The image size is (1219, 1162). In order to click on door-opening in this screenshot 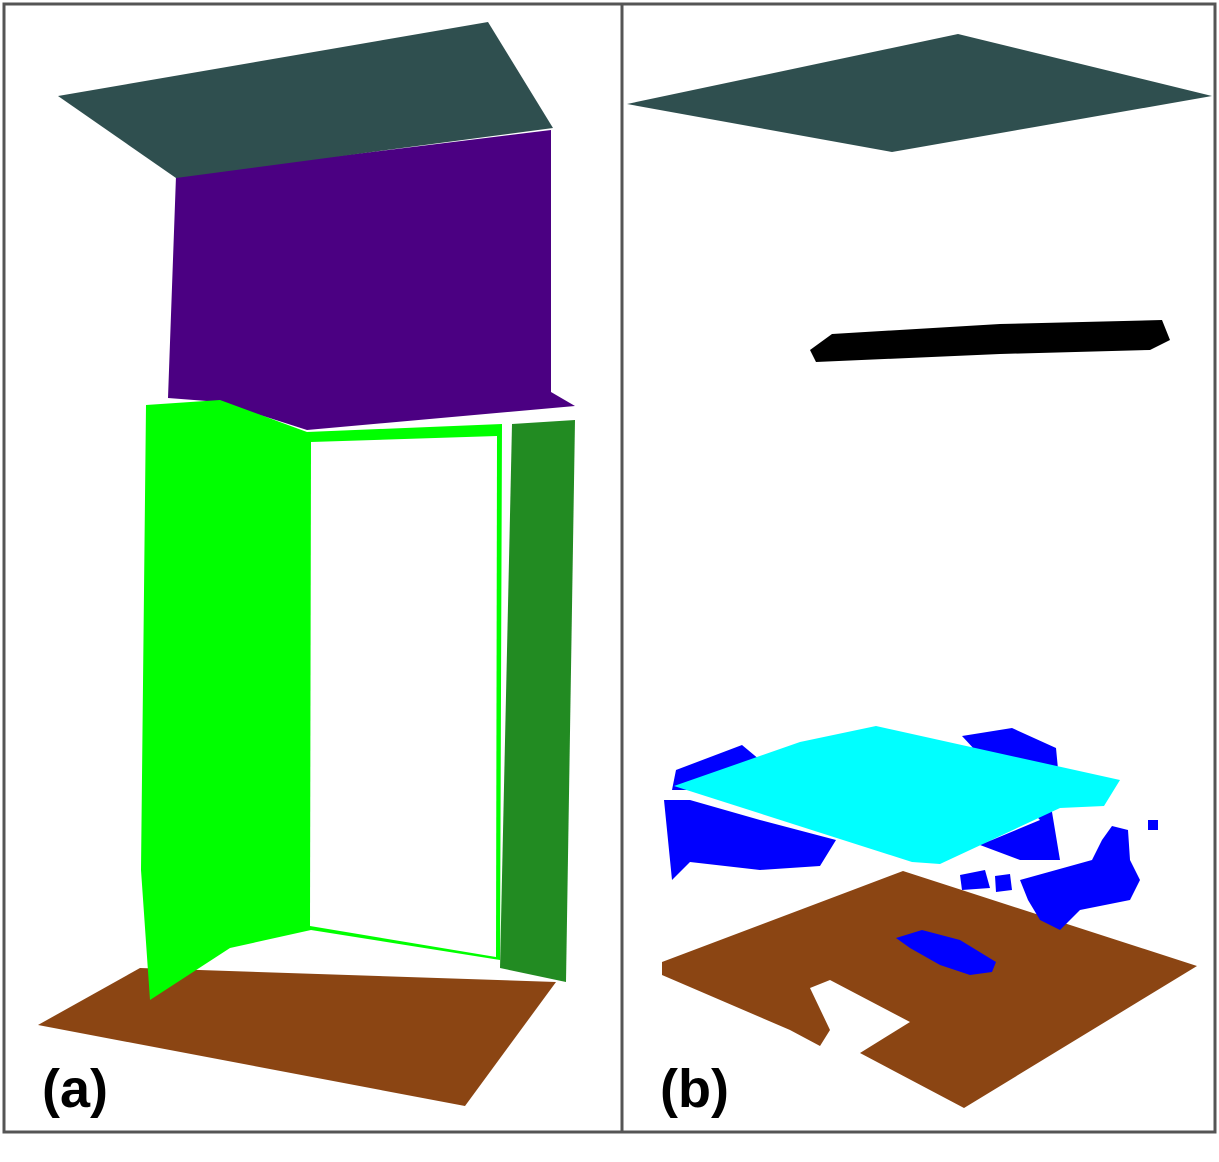, I will do `click(403, 696)`.